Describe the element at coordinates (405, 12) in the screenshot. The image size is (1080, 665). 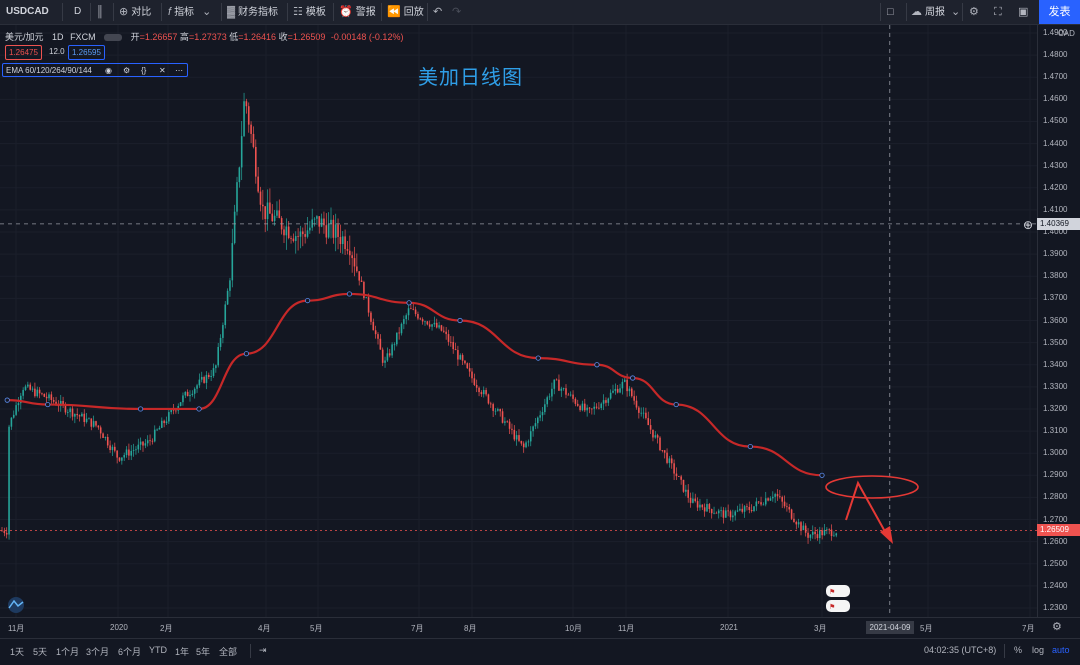
I see `replay-button: ⏪ 回放` at that location.